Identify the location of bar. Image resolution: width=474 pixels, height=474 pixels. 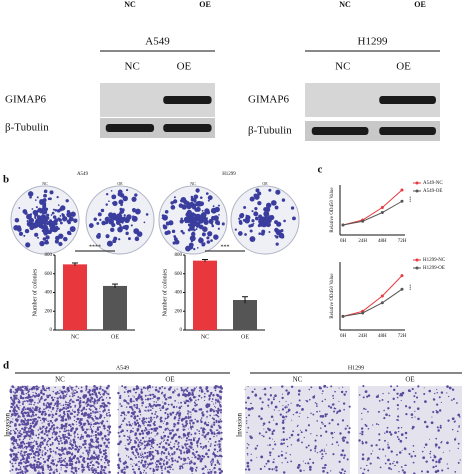
(205, 295).